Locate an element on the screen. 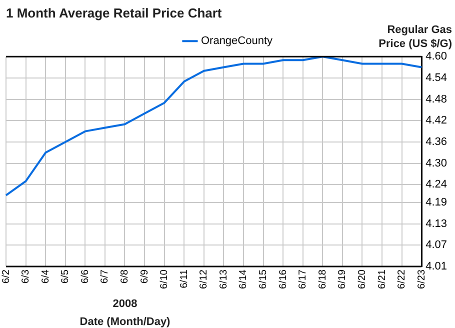 This screenshot has width=455, height=328. x-tick-label: 6/20 is located at coordinates (362, 279).